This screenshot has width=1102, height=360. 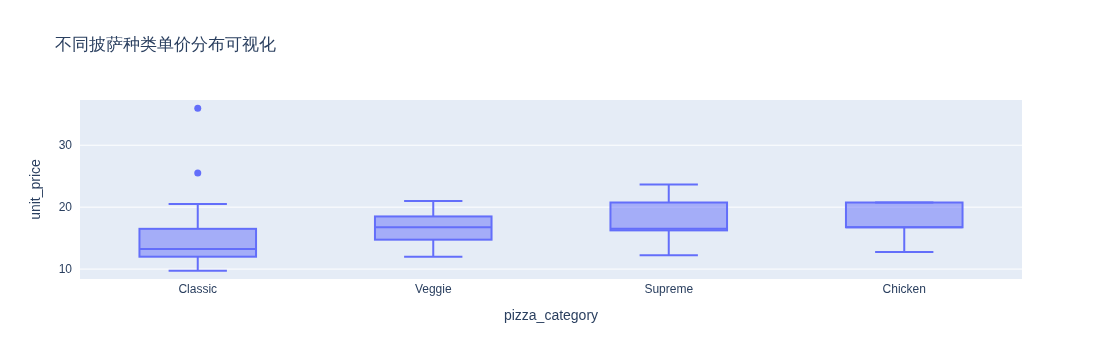 I want to click on x-tick-label: Classic, so click(x=198, y=289).